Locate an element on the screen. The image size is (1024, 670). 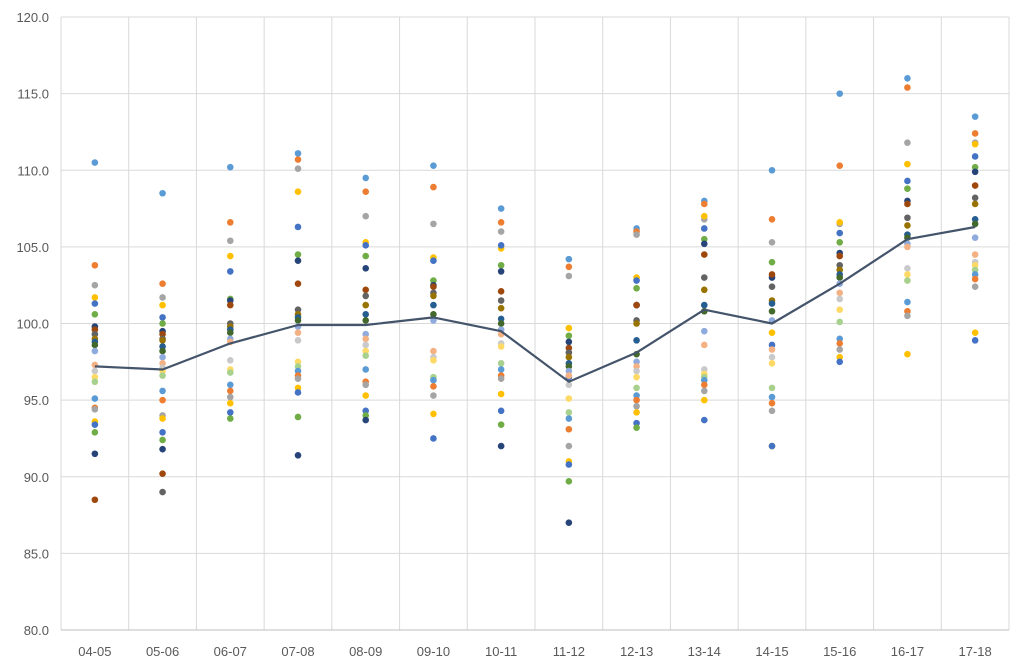
y-tick-label: 100.0 is located at coordinates (32, 324).